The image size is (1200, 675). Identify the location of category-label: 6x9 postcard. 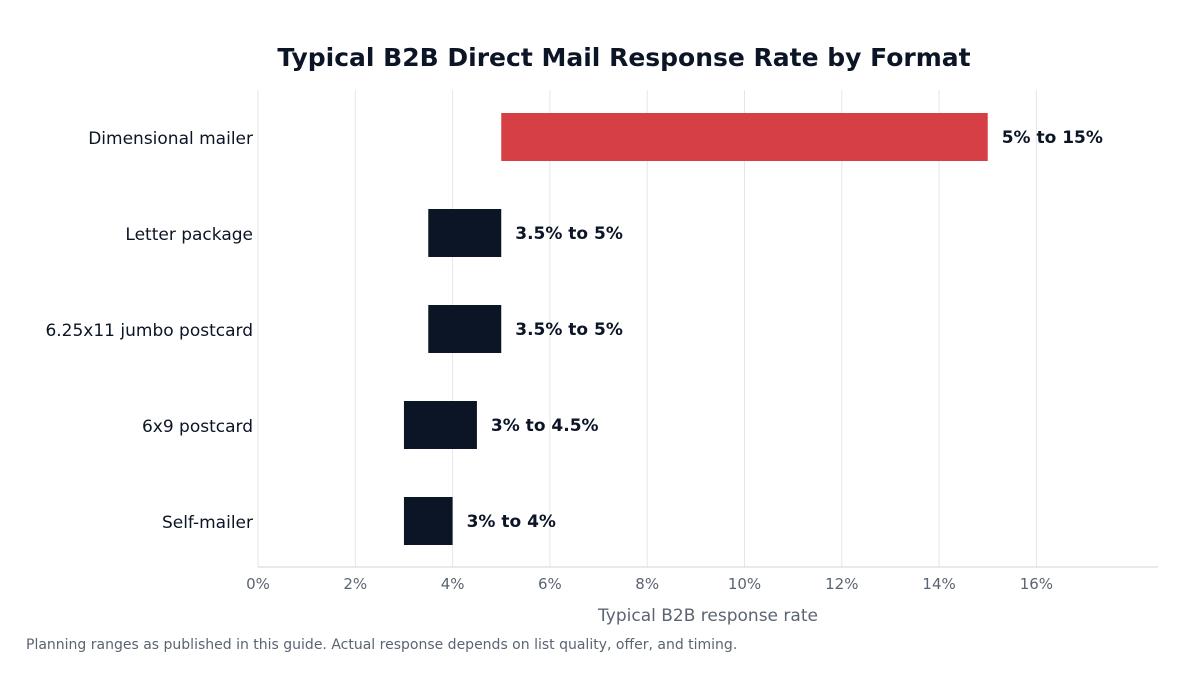
(197, 427).